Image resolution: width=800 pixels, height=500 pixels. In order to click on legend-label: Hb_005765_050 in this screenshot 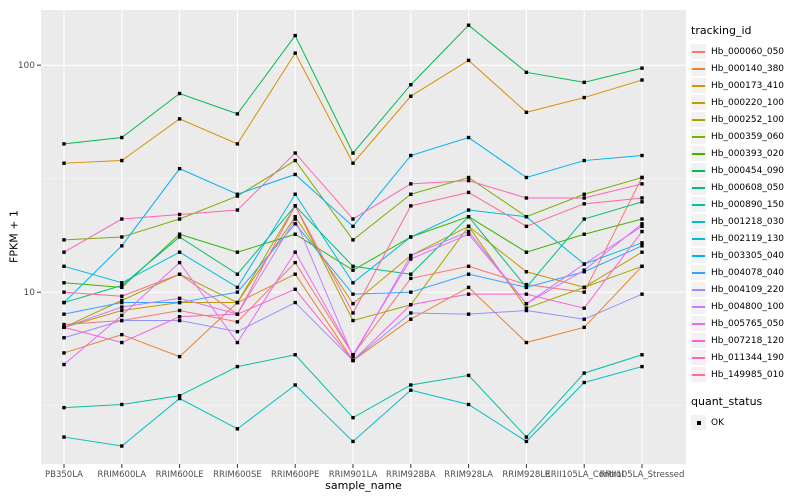, I will do `click(748, 323)`.